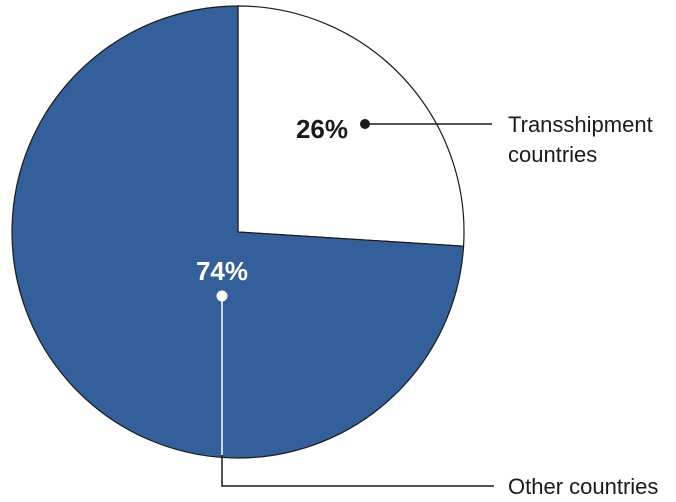 This screenshot has height=502, width=676. What do you see at coordinates (222, 271) in the screenshot?
I see `value-label-other: 74%` at bounding box center [222, 271].